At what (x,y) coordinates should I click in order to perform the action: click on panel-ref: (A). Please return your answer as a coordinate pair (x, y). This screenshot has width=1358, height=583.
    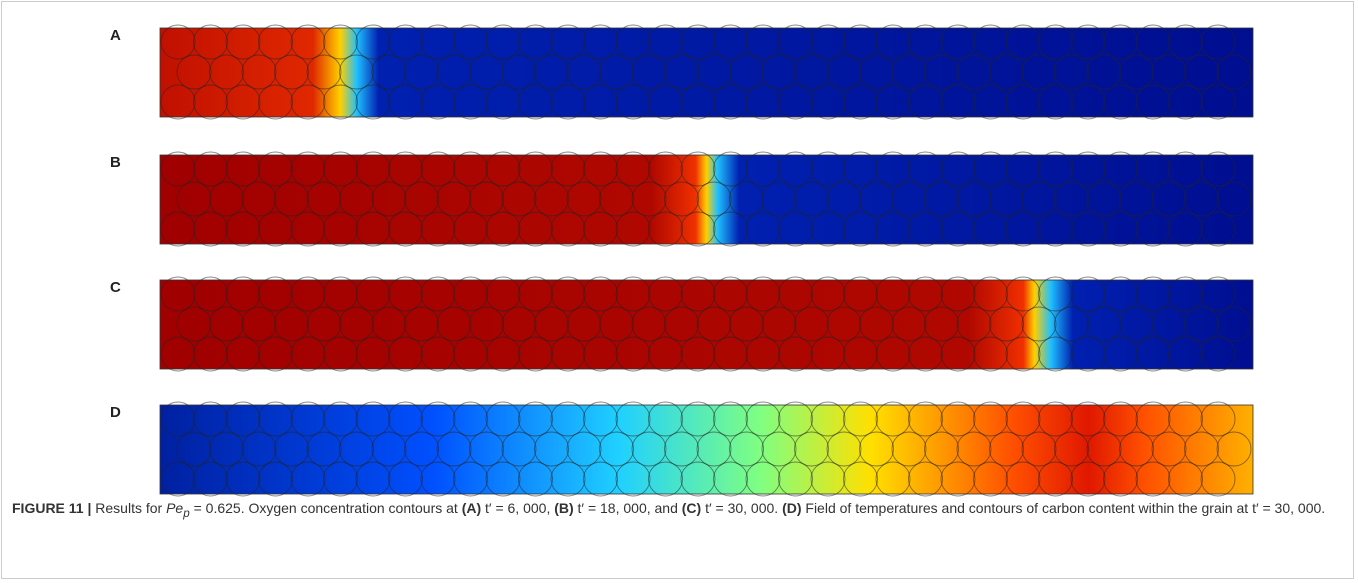
    Looking at the image, I should click on (471, 508).